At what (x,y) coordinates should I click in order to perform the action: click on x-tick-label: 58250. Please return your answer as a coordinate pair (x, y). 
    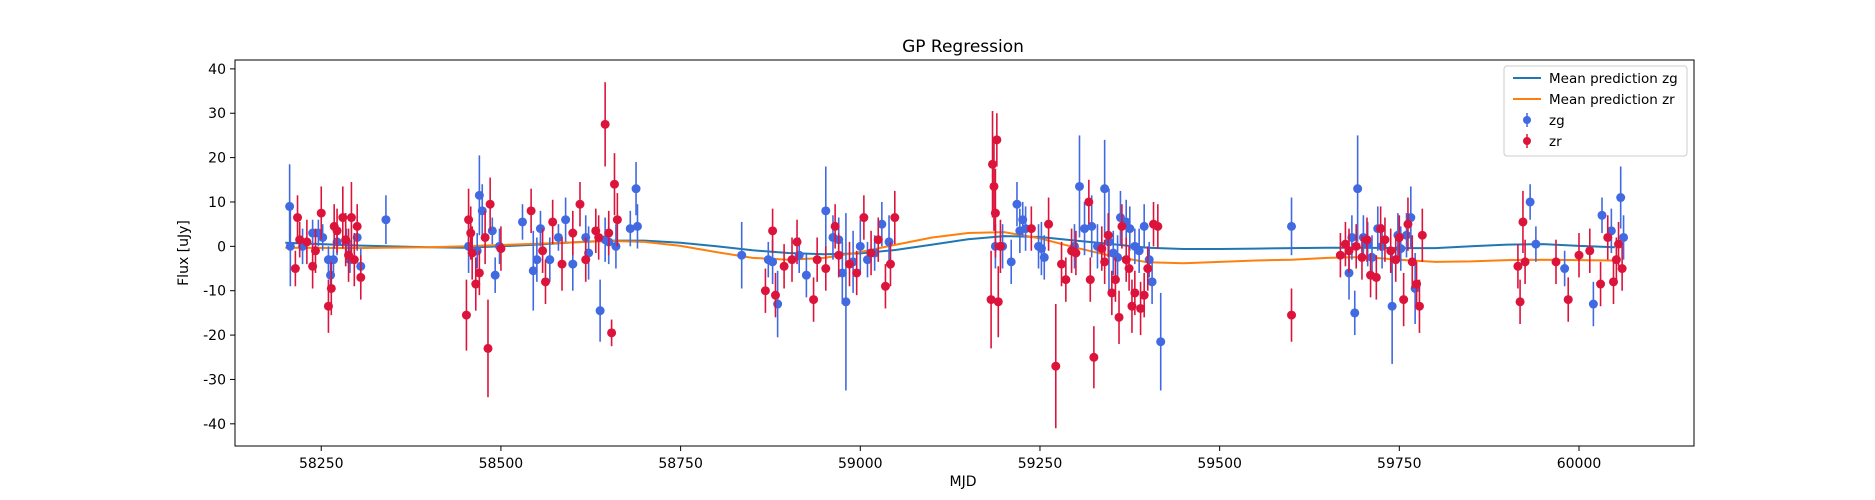
    Looking at the image, I should click on (321, 464).